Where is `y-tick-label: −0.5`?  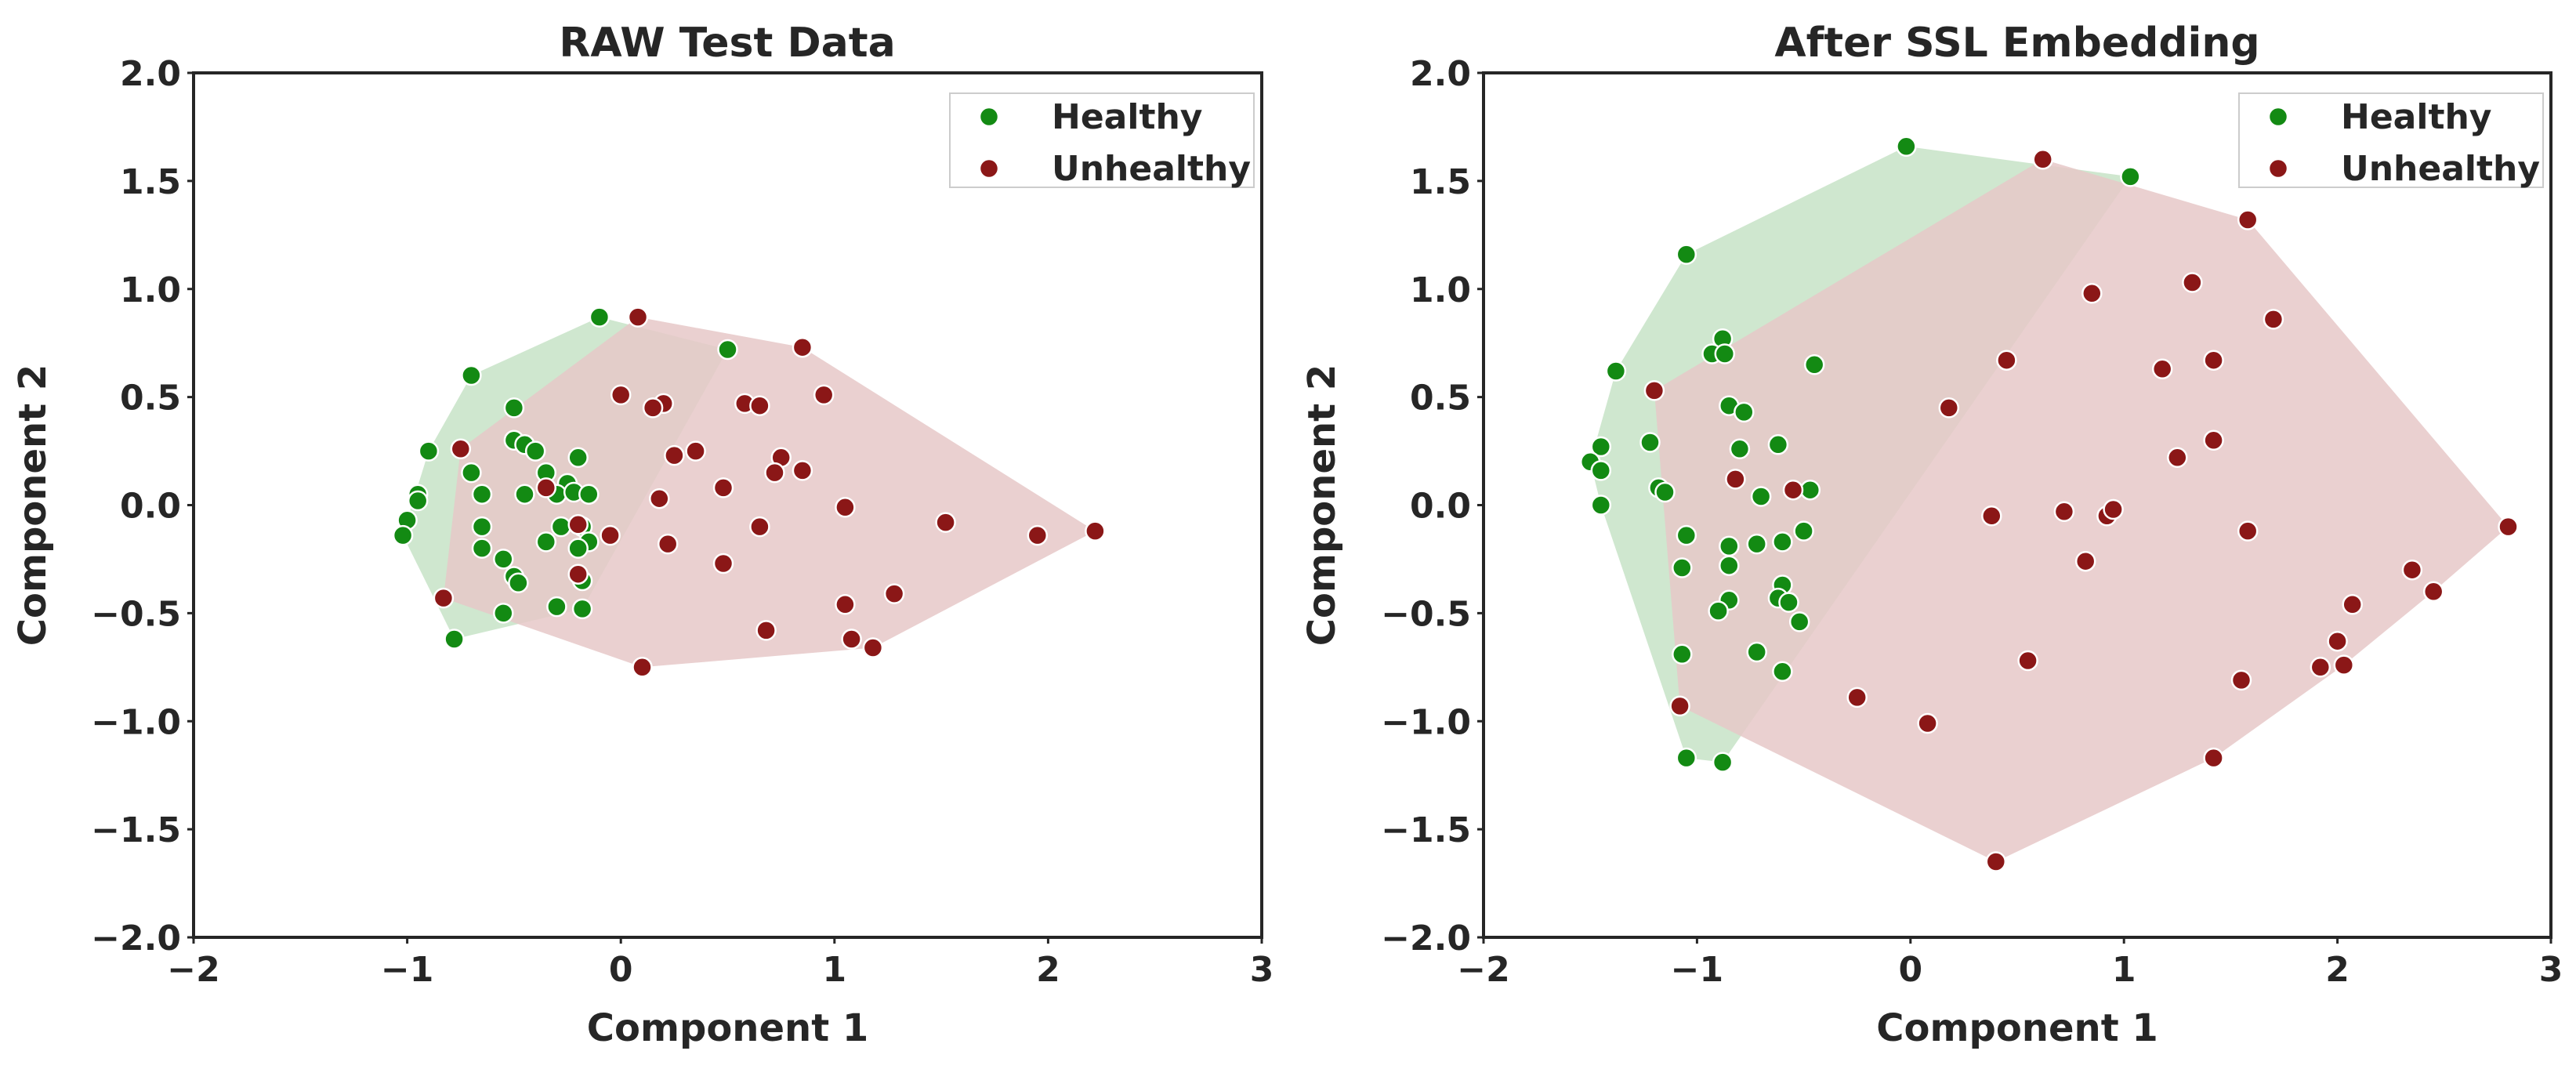
y-tick-label: −0.5 is located at coordinates (136, 614).